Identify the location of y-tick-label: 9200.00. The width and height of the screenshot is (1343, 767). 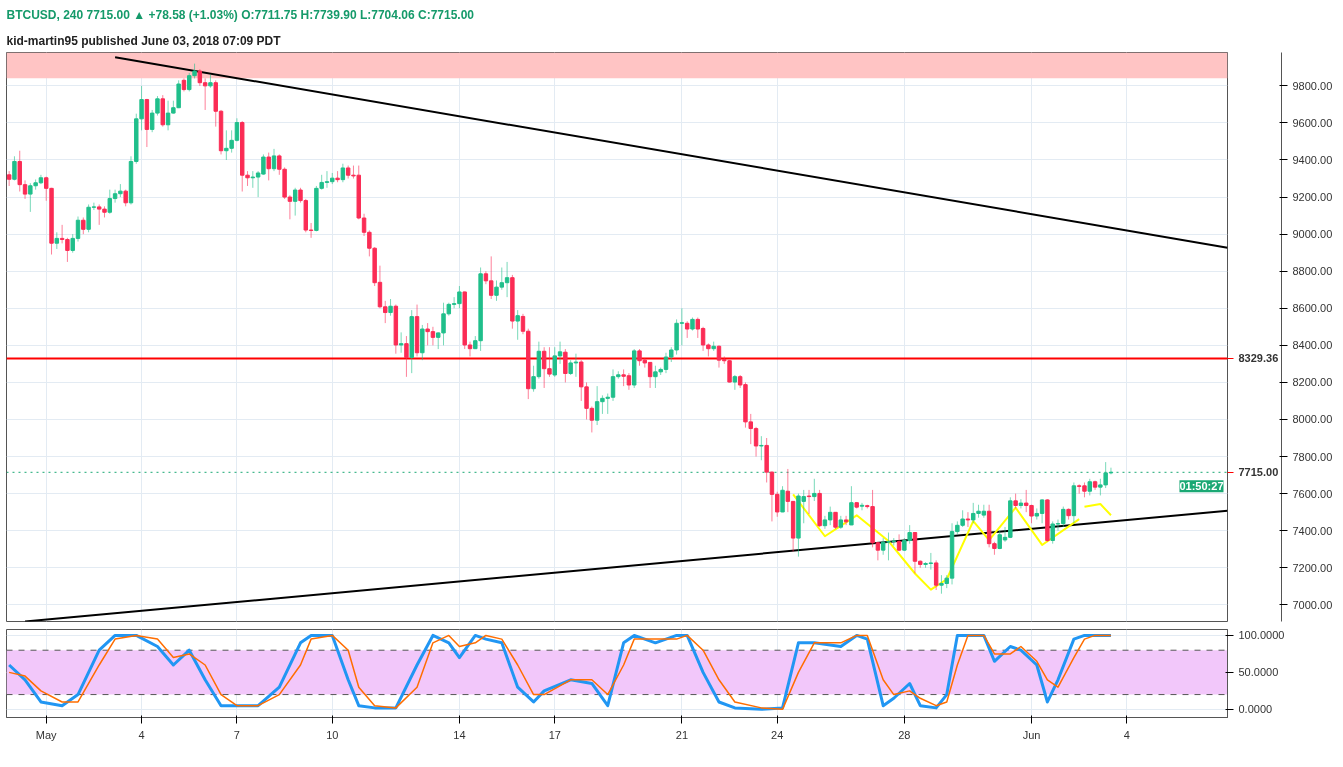
(1312, 197).